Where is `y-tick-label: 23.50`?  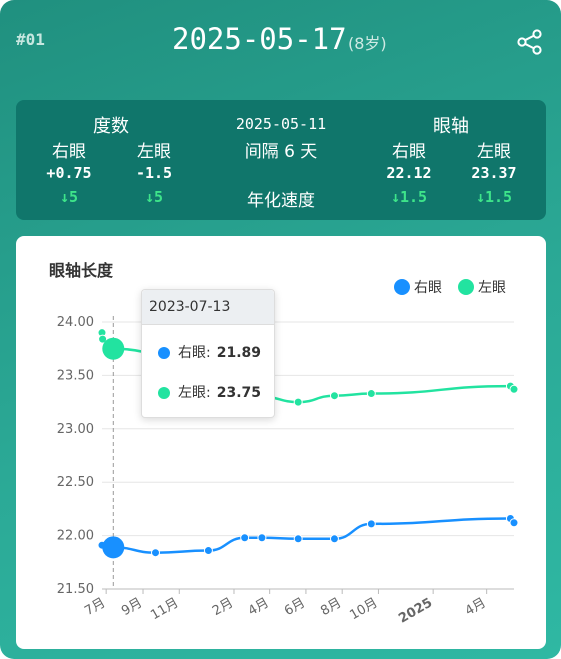
y-tick-label: 23.50 is located at coordinates (75, 375).